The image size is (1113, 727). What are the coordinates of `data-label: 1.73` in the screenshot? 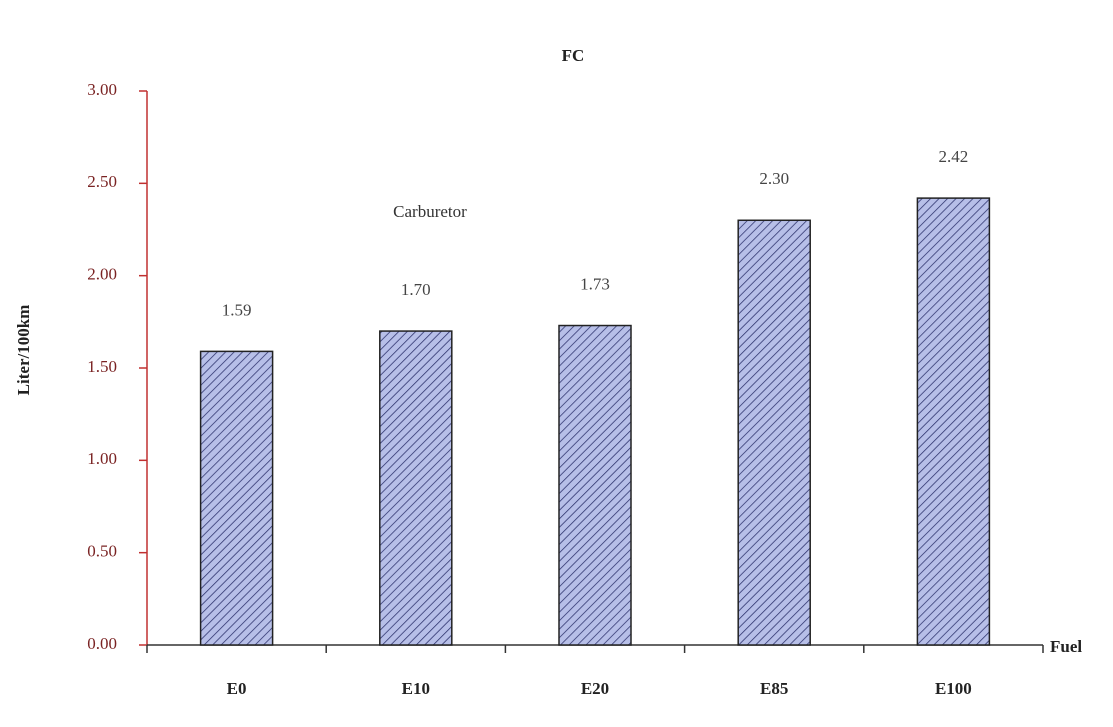 It's located at (595, 283).